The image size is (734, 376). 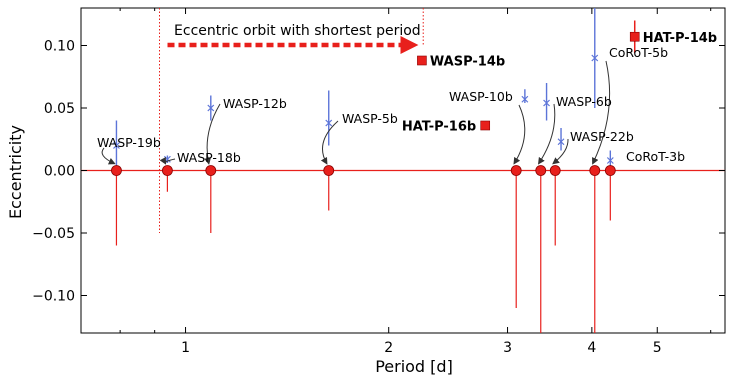 What do you see at coordinates (329, 123) in the screenshot?
I see `previous-marker-wasp-5b` at bounding box center [329, 123].